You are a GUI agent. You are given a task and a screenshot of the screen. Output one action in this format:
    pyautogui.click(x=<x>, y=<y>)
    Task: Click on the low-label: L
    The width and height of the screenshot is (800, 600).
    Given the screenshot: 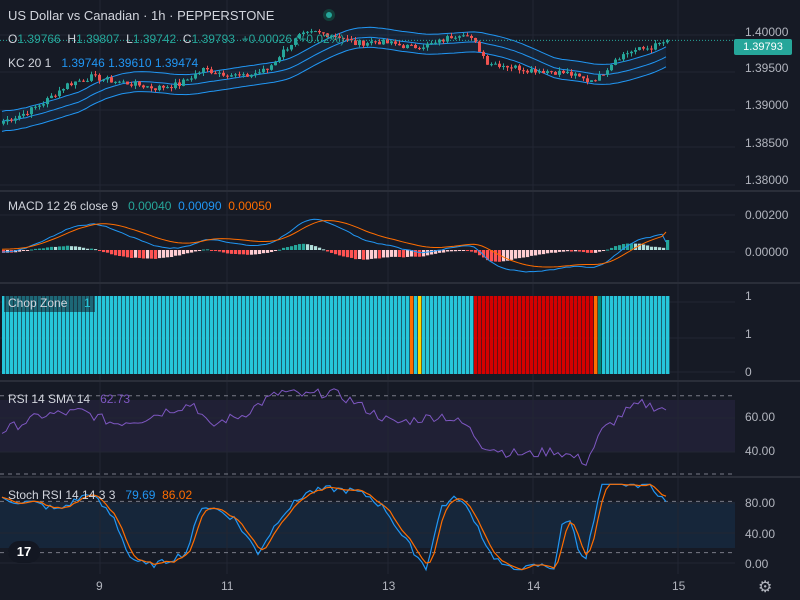 What is the action you would take?
    pyautogui.click(x=129, y=39)
    